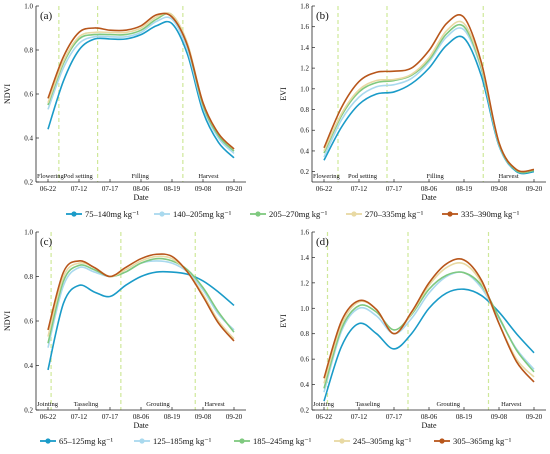 Image resolution: width=550 pixels, height=454 pixels. I want to click on y-tick-label: 1.2, so click(304, 69).